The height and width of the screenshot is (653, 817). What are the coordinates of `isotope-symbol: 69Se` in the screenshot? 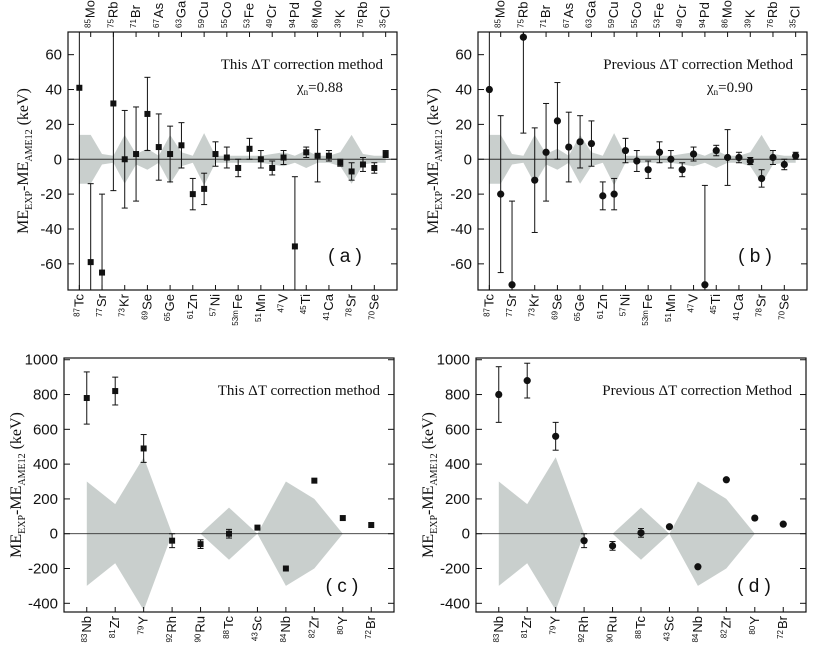 It's located at (556, 307).